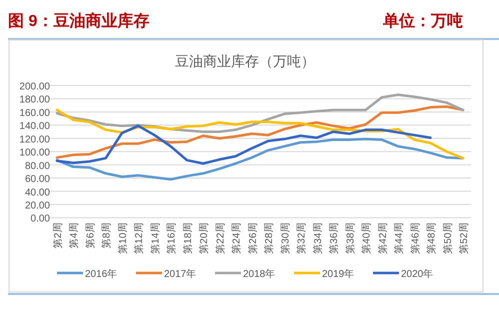  Describe the element at coordinates (259, 274) in the screenshot. I see `legend-label: 2018年` at that location.